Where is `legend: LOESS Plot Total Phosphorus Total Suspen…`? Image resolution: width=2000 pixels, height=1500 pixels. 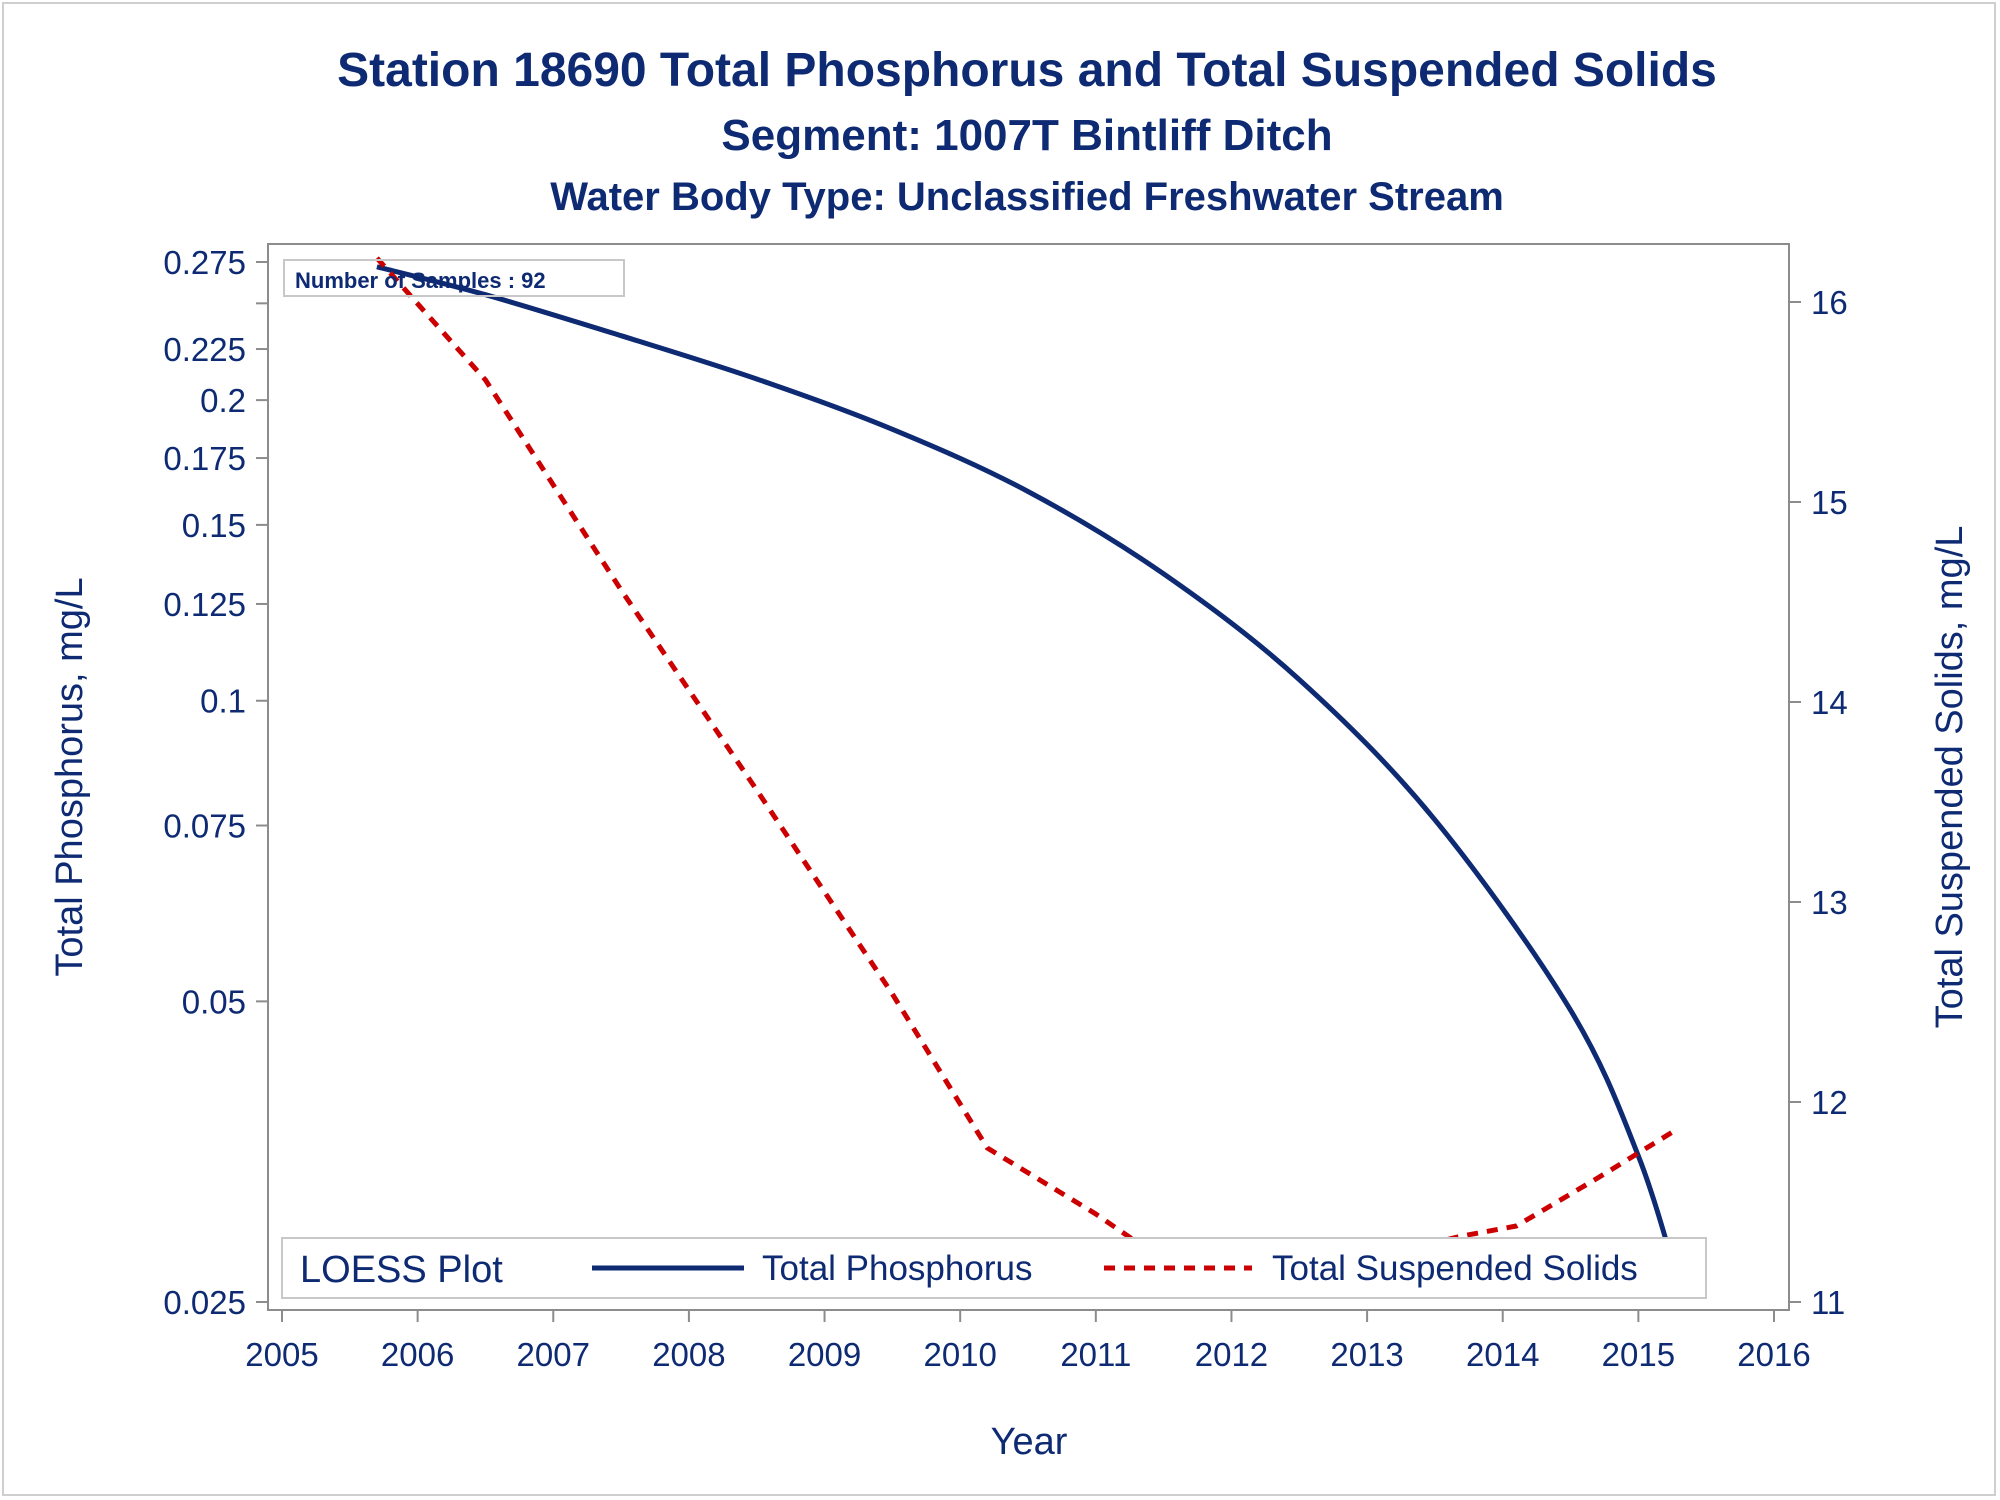
legend: LOESS Plot Total Phosphorus Total Suspen… is located at coordinates (994, 1268).